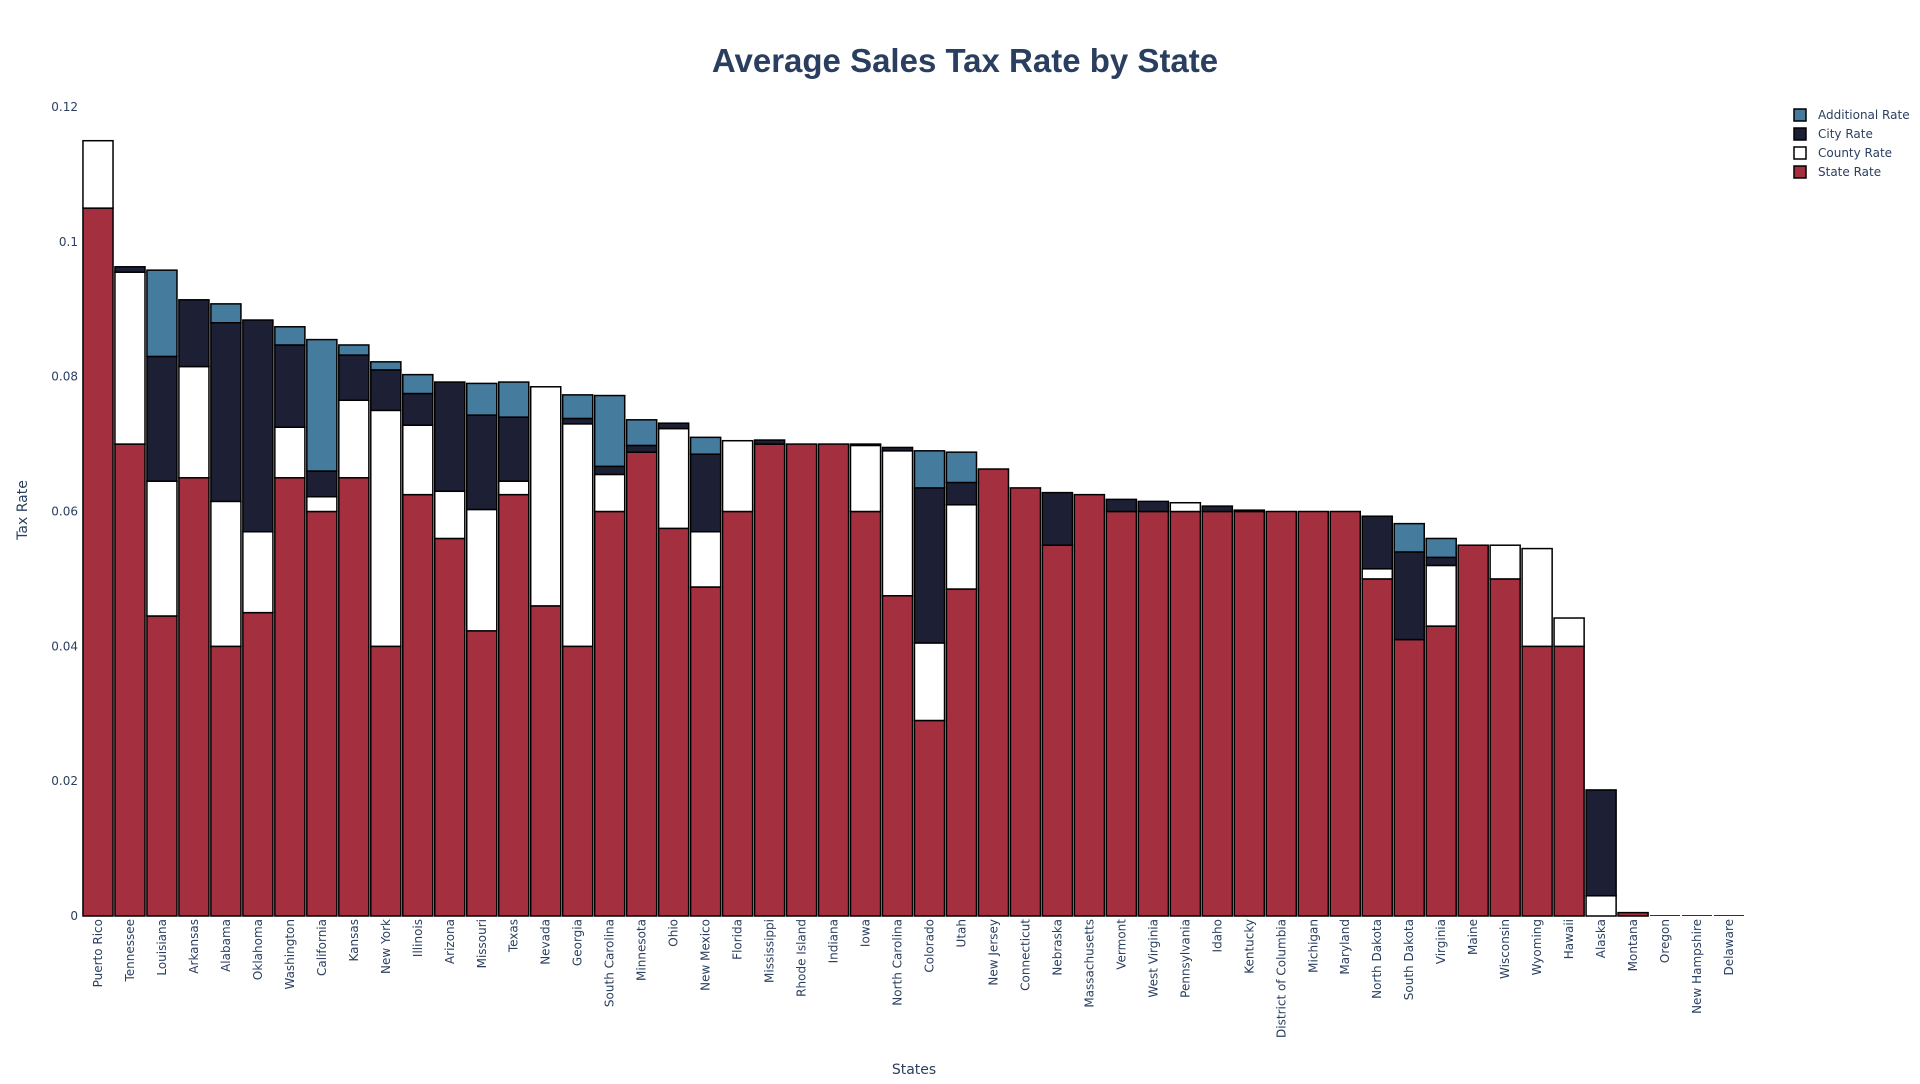 The image size is (1920, 1084). What do you see at coordinates (258, 949) in the screenshot?
I see `x-tick-label: Oklahoma` at bounding box center [258, 949].